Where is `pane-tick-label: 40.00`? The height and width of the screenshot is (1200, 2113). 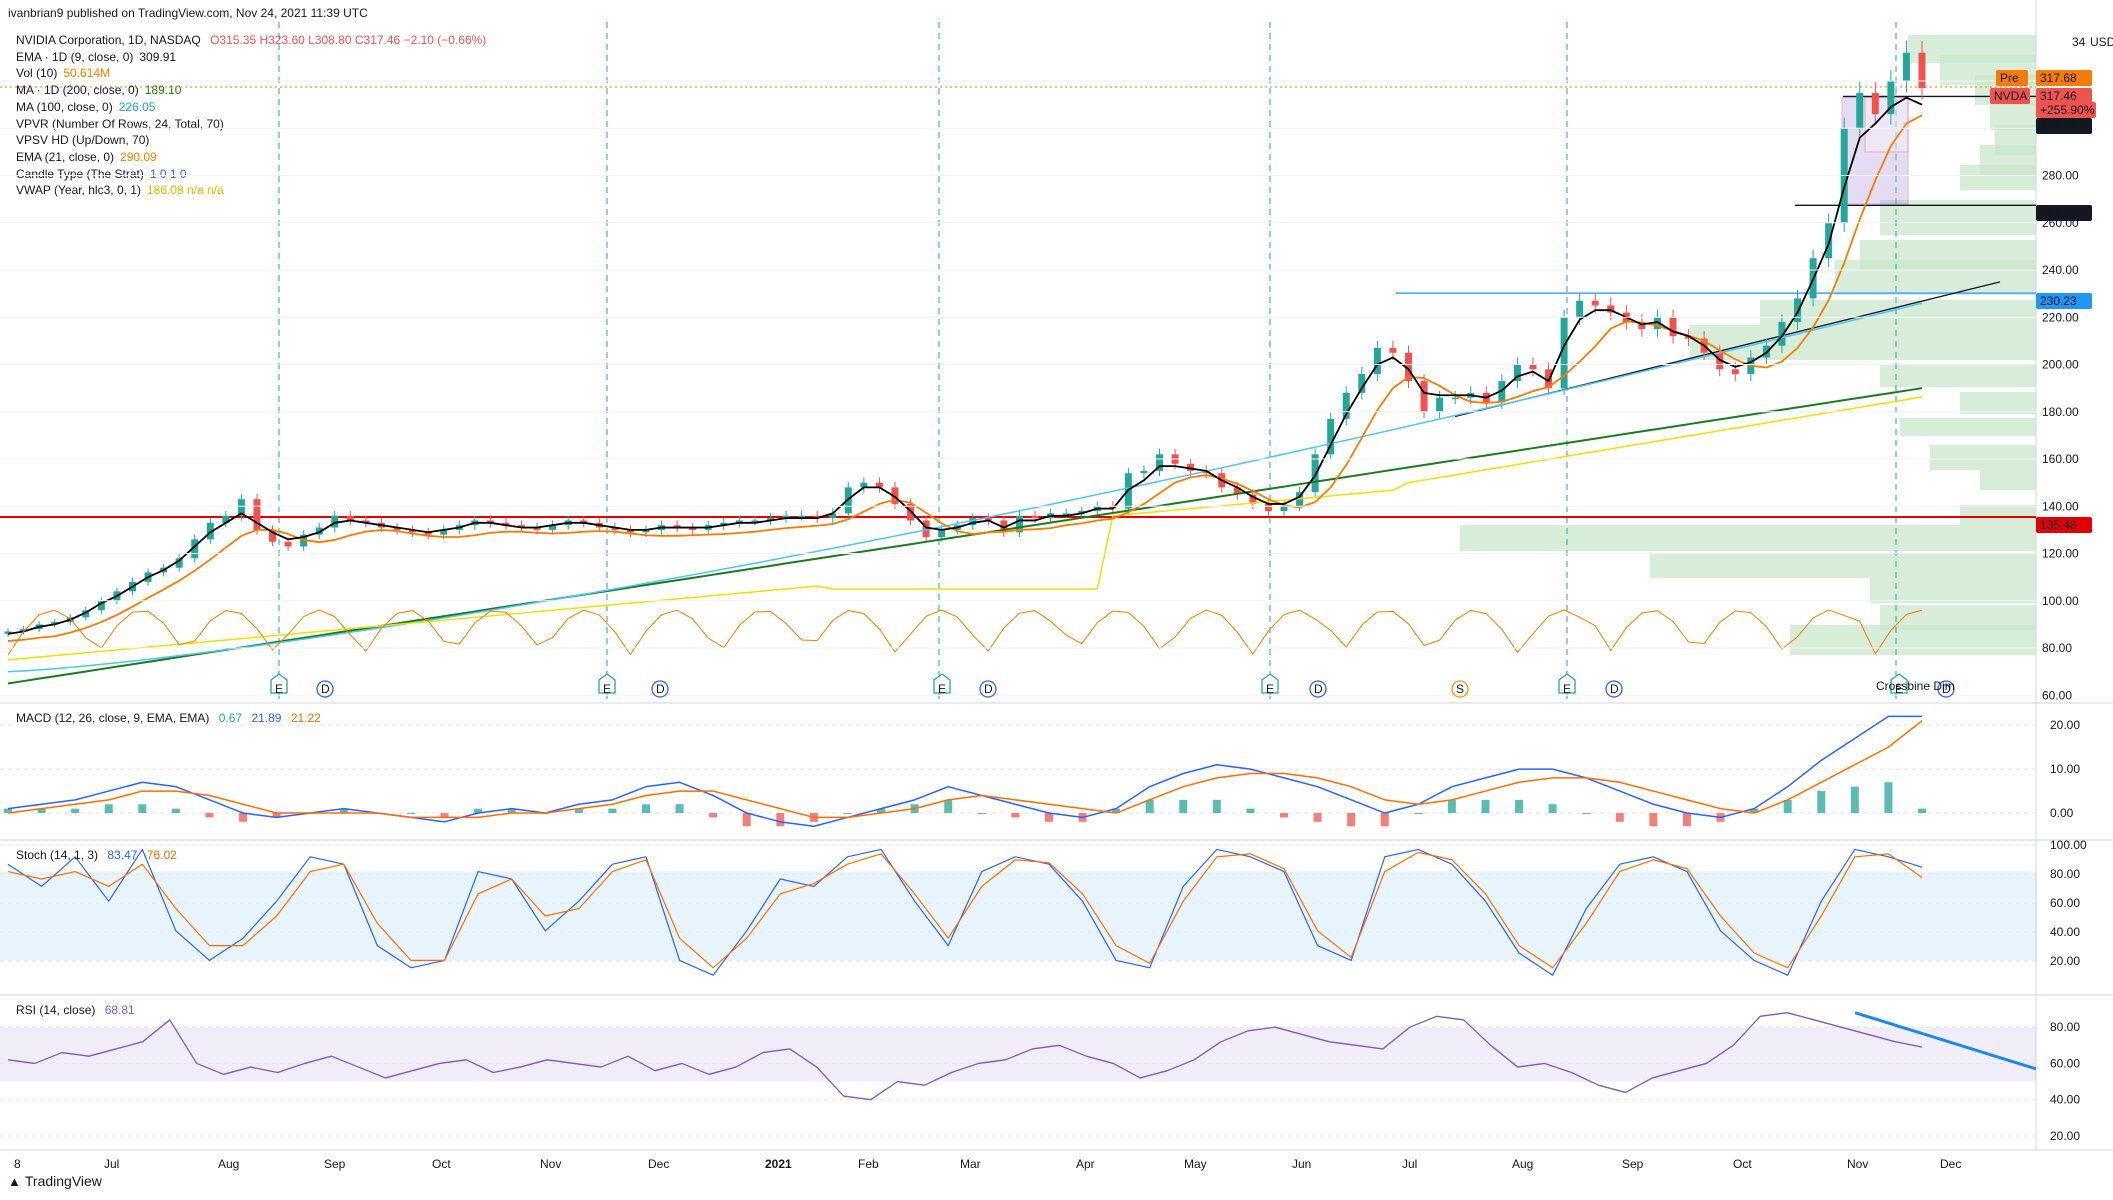
pane-tick-label: 40.00 is located at coordinates (2065, 932).